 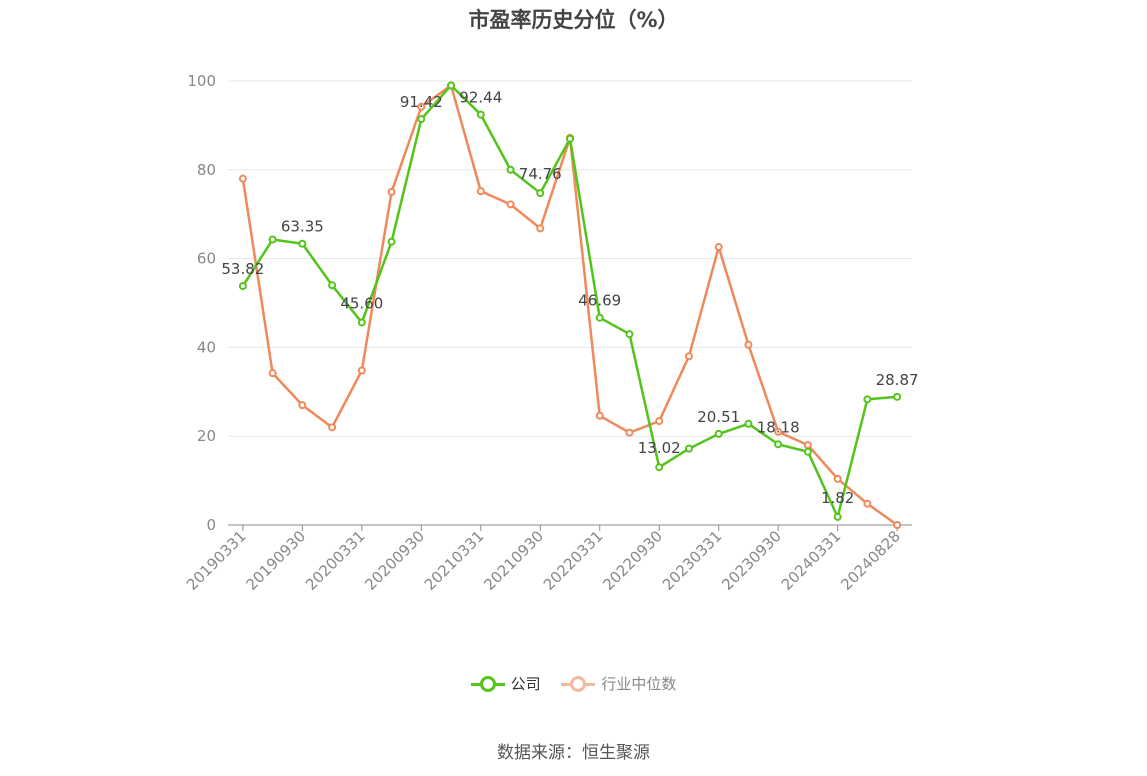 What do you see at coordinates (487, 683) in the screenshot?
I see `legend-swatch-company` at bounding box center [487, 683].